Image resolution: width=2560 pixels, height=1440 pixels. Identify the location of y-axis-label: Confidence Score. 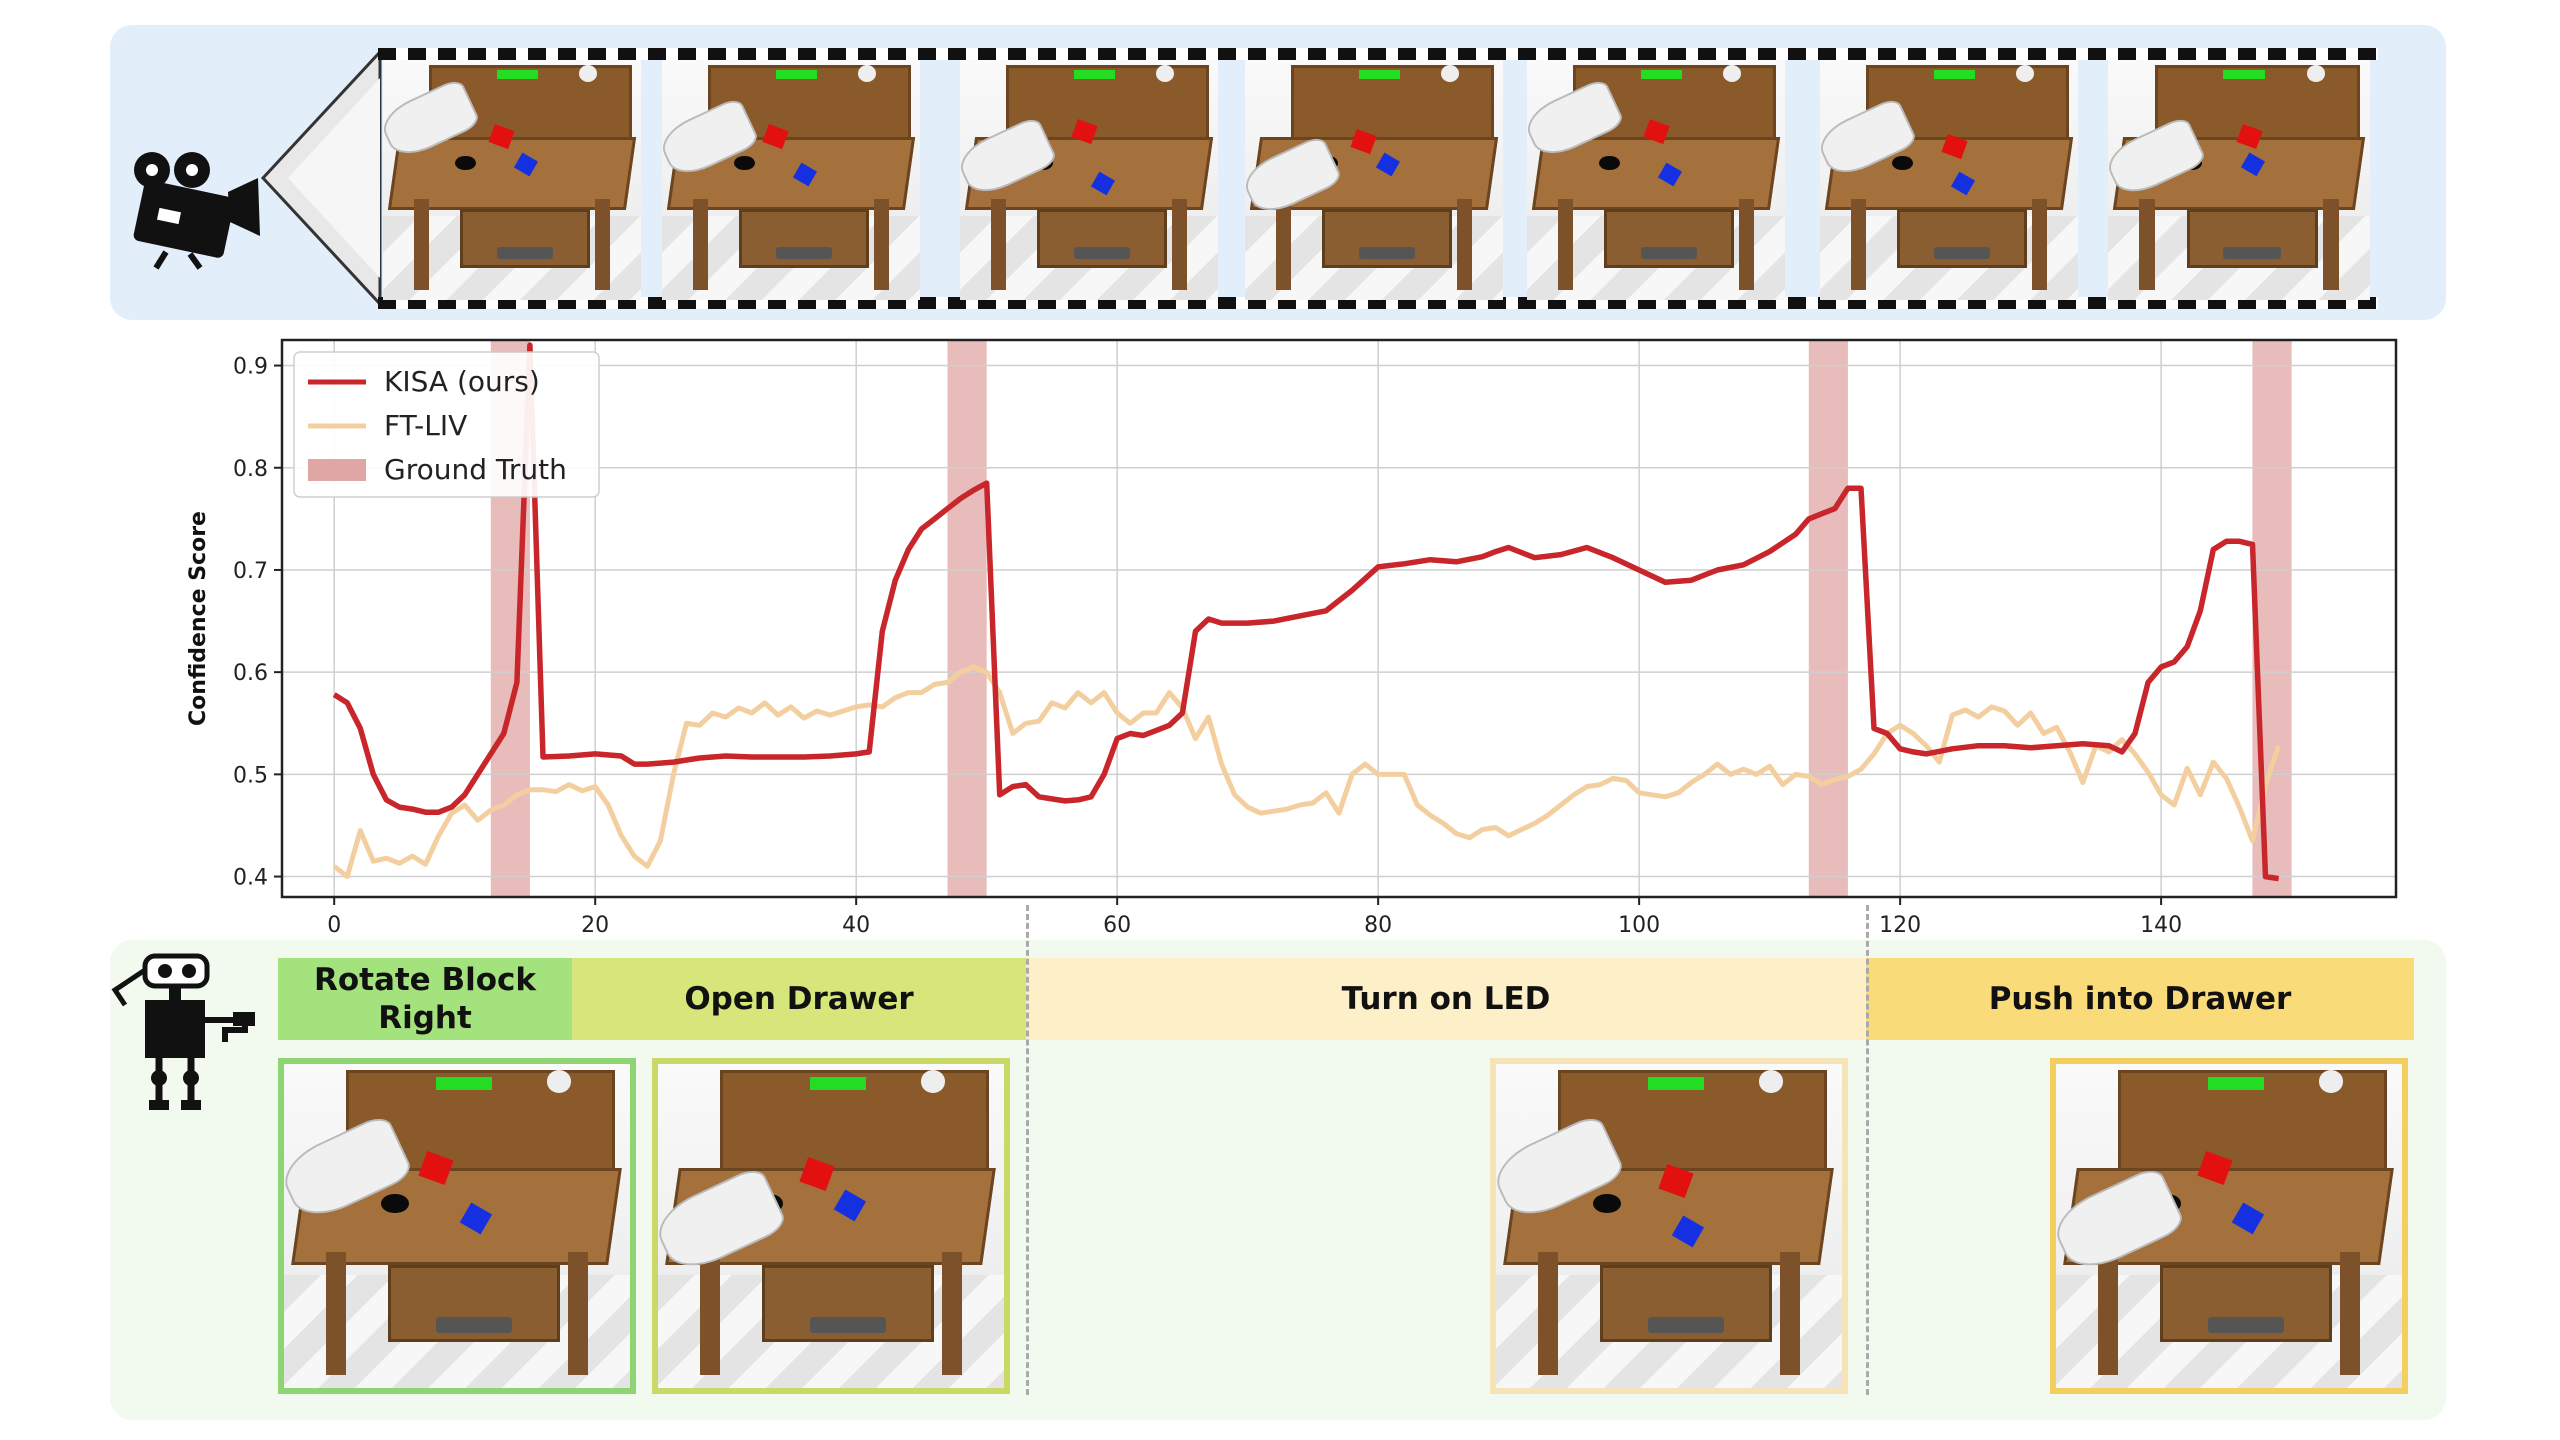
(198, 618).